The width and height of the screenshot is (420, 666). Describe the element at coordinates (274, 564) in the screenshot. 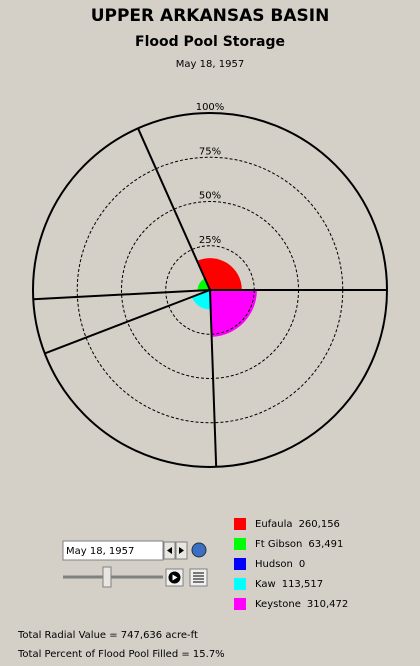

I see `legend-label: Hudson` at that location.